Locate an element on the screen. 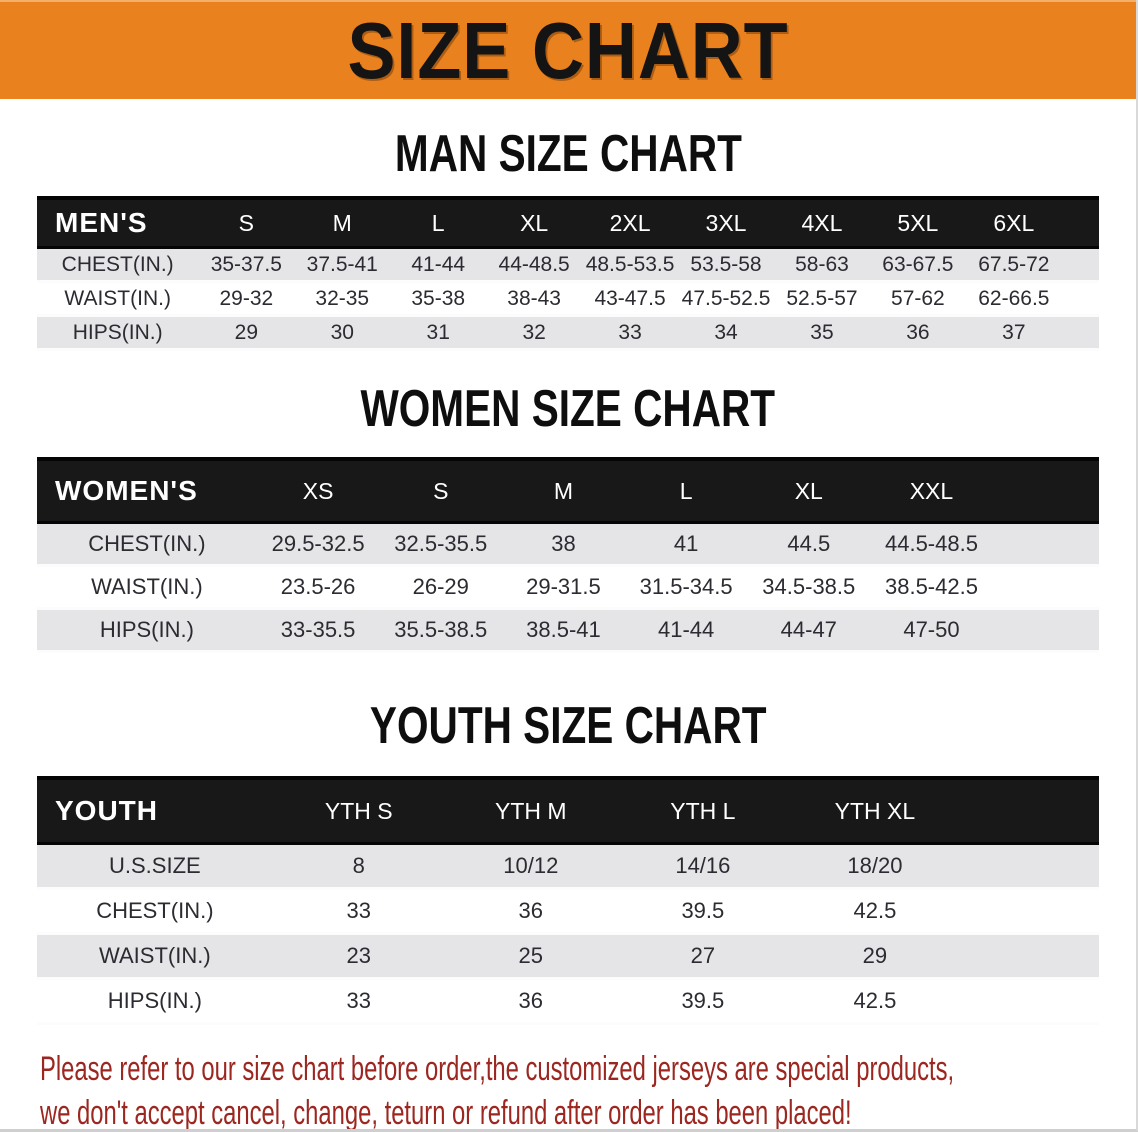 The height and width of the screenshot is (1132, 1138). page-title: SIZE CHART is located at coordinates (568, 50).